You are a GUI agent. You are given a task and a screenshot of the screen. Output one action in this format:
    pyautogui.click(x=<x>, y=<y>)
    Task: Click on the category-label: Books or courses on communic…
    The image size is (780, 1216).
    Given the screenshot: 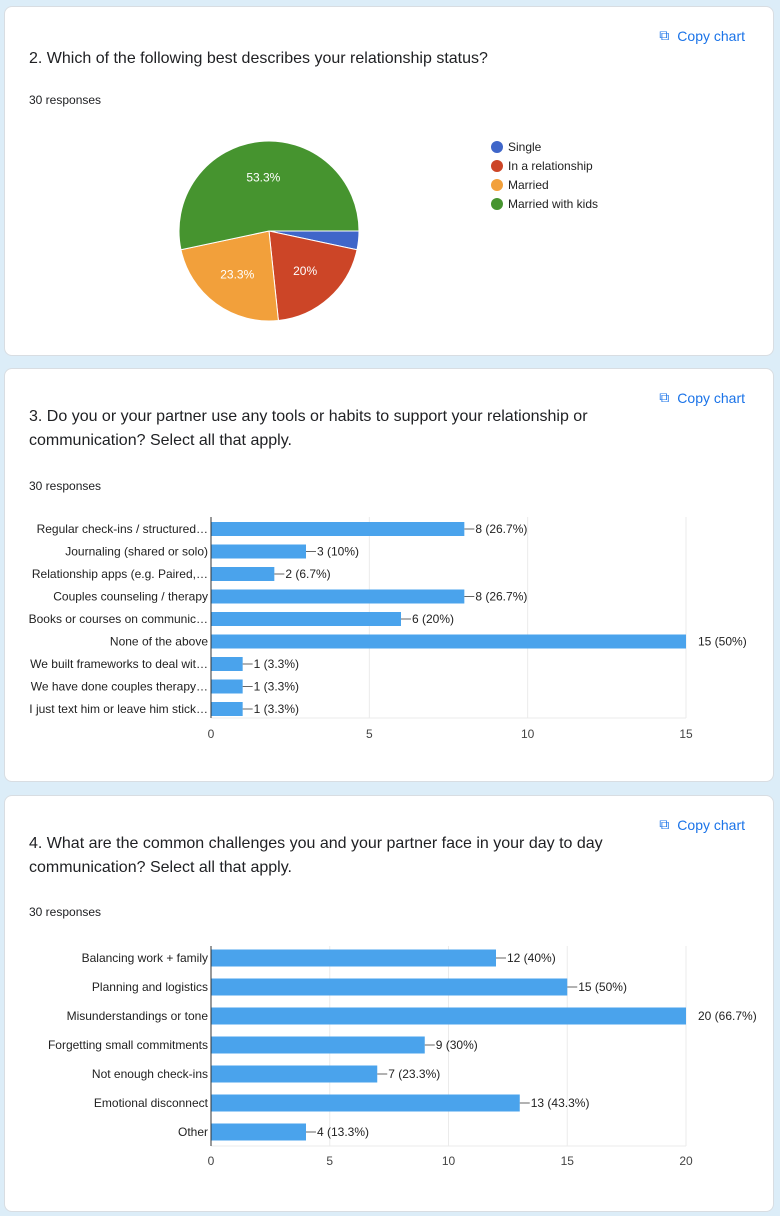 What is the action you would take?
    pyautogui.click(x=118, y=619)
    